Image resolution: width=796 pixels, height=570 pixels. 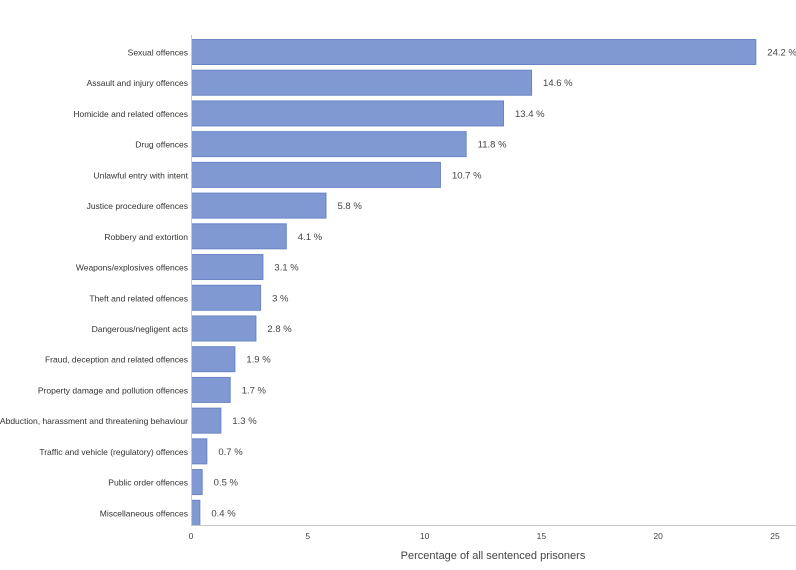 I want to click on bar-row: Unlawful entry with intent 10.7 %, so click(x=288, y=174).